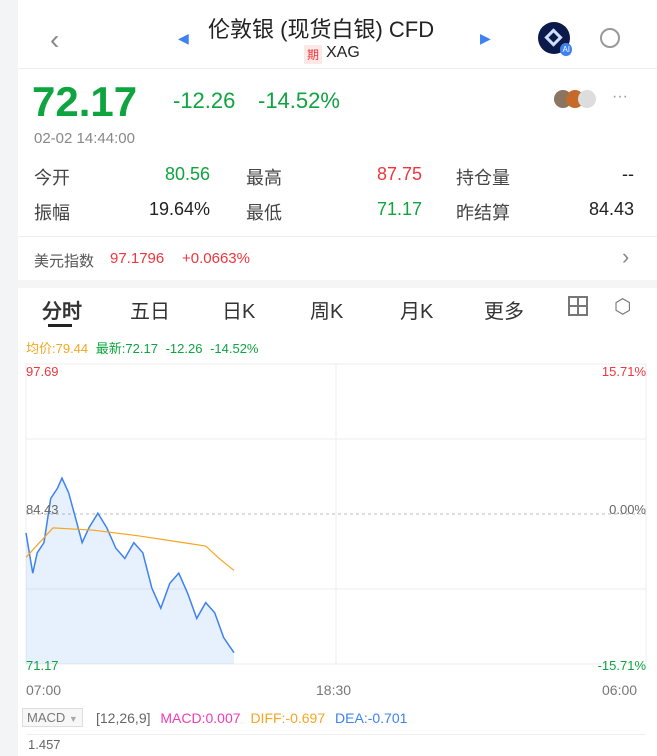  I want to click on x-tick-end: 06:00, so click(620, 690).